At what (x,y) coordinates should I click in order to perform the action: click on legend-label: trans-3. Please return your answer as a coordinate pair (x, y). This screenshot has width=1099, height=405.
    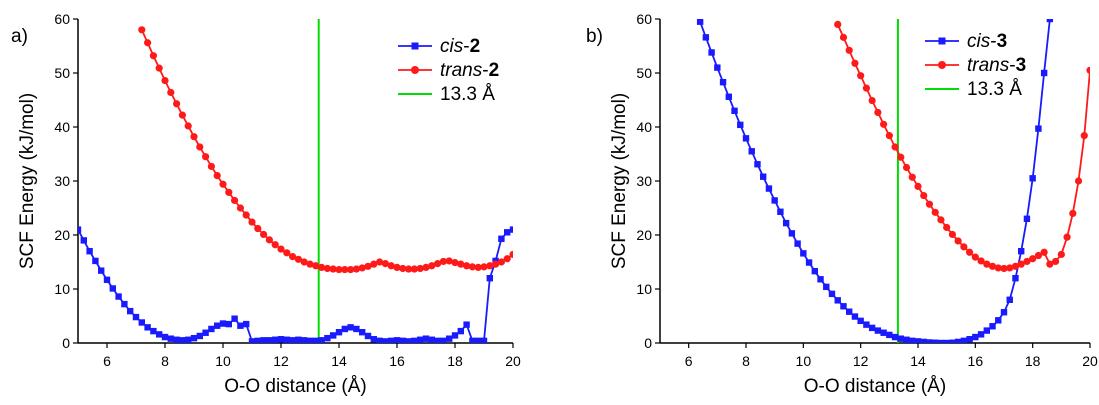
    Looking at the image, I should click on (996, 65).